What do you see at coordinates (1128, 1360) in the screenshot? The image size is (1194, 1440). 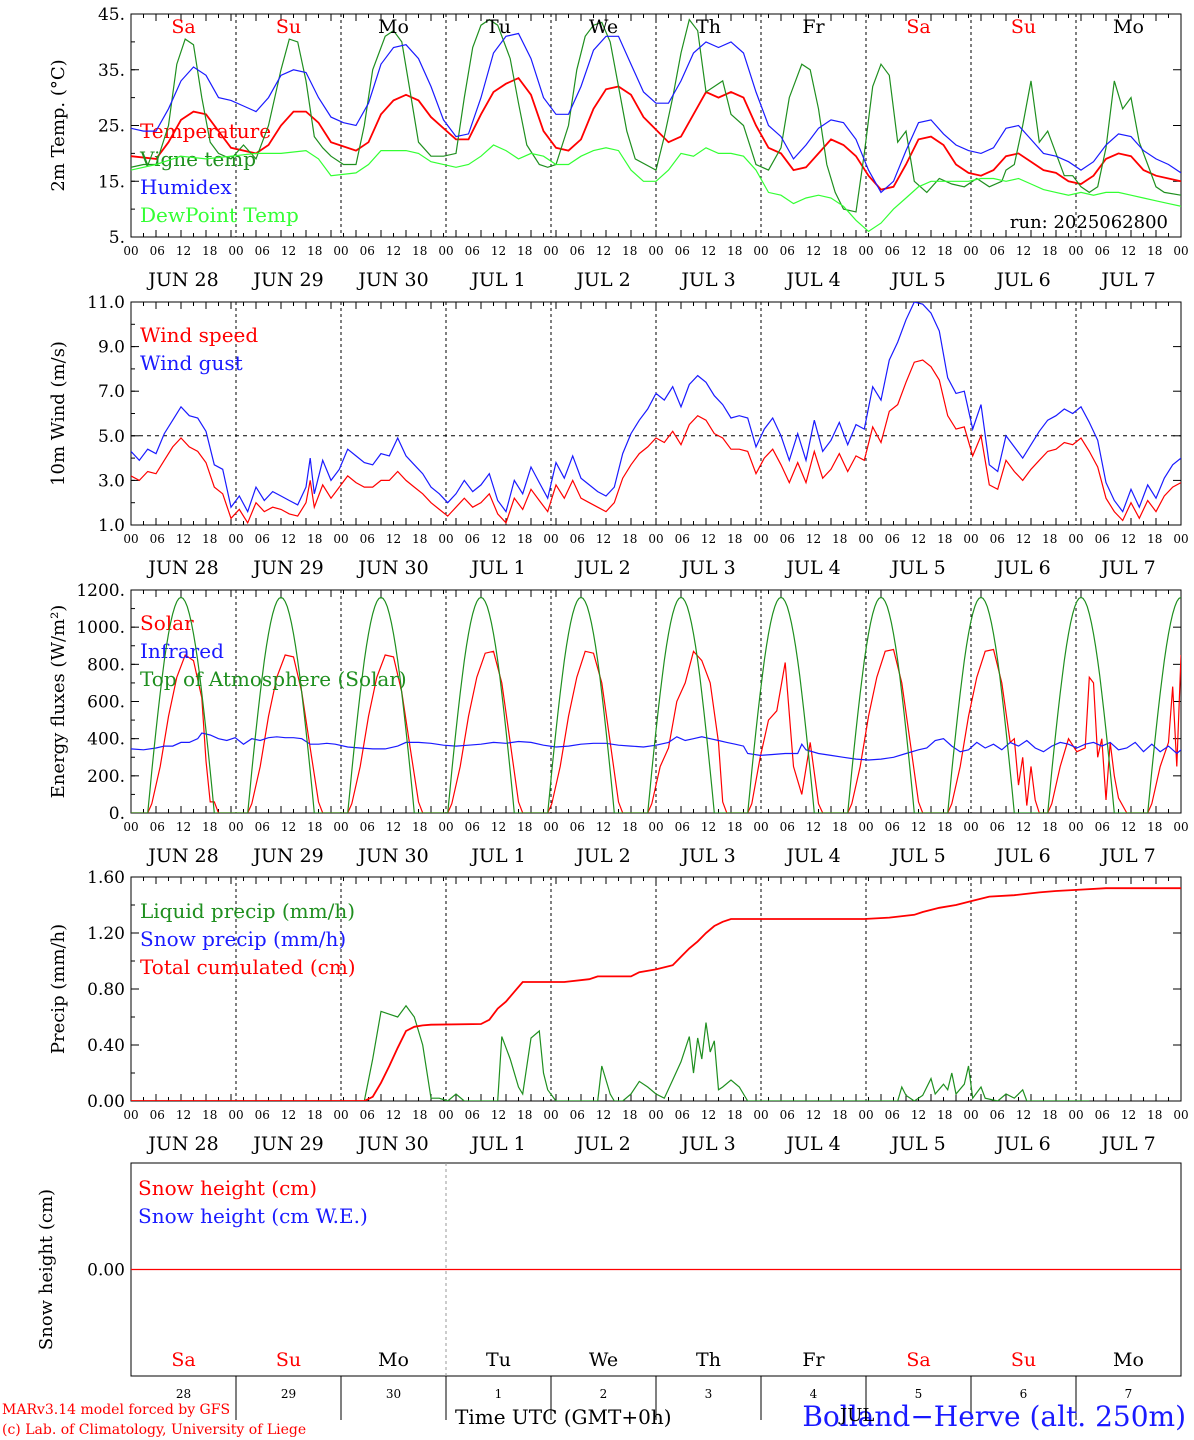 I see `weekday-label: Mo` at bounding box center [1128, 1360].